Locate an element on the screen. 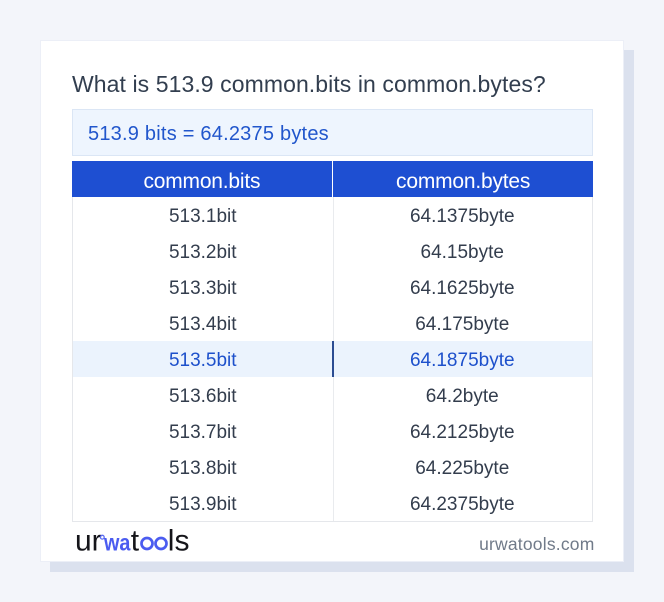 The width and height of the screenshot is (664, 602). svg-text: ls is located at coordinates (178, 542).